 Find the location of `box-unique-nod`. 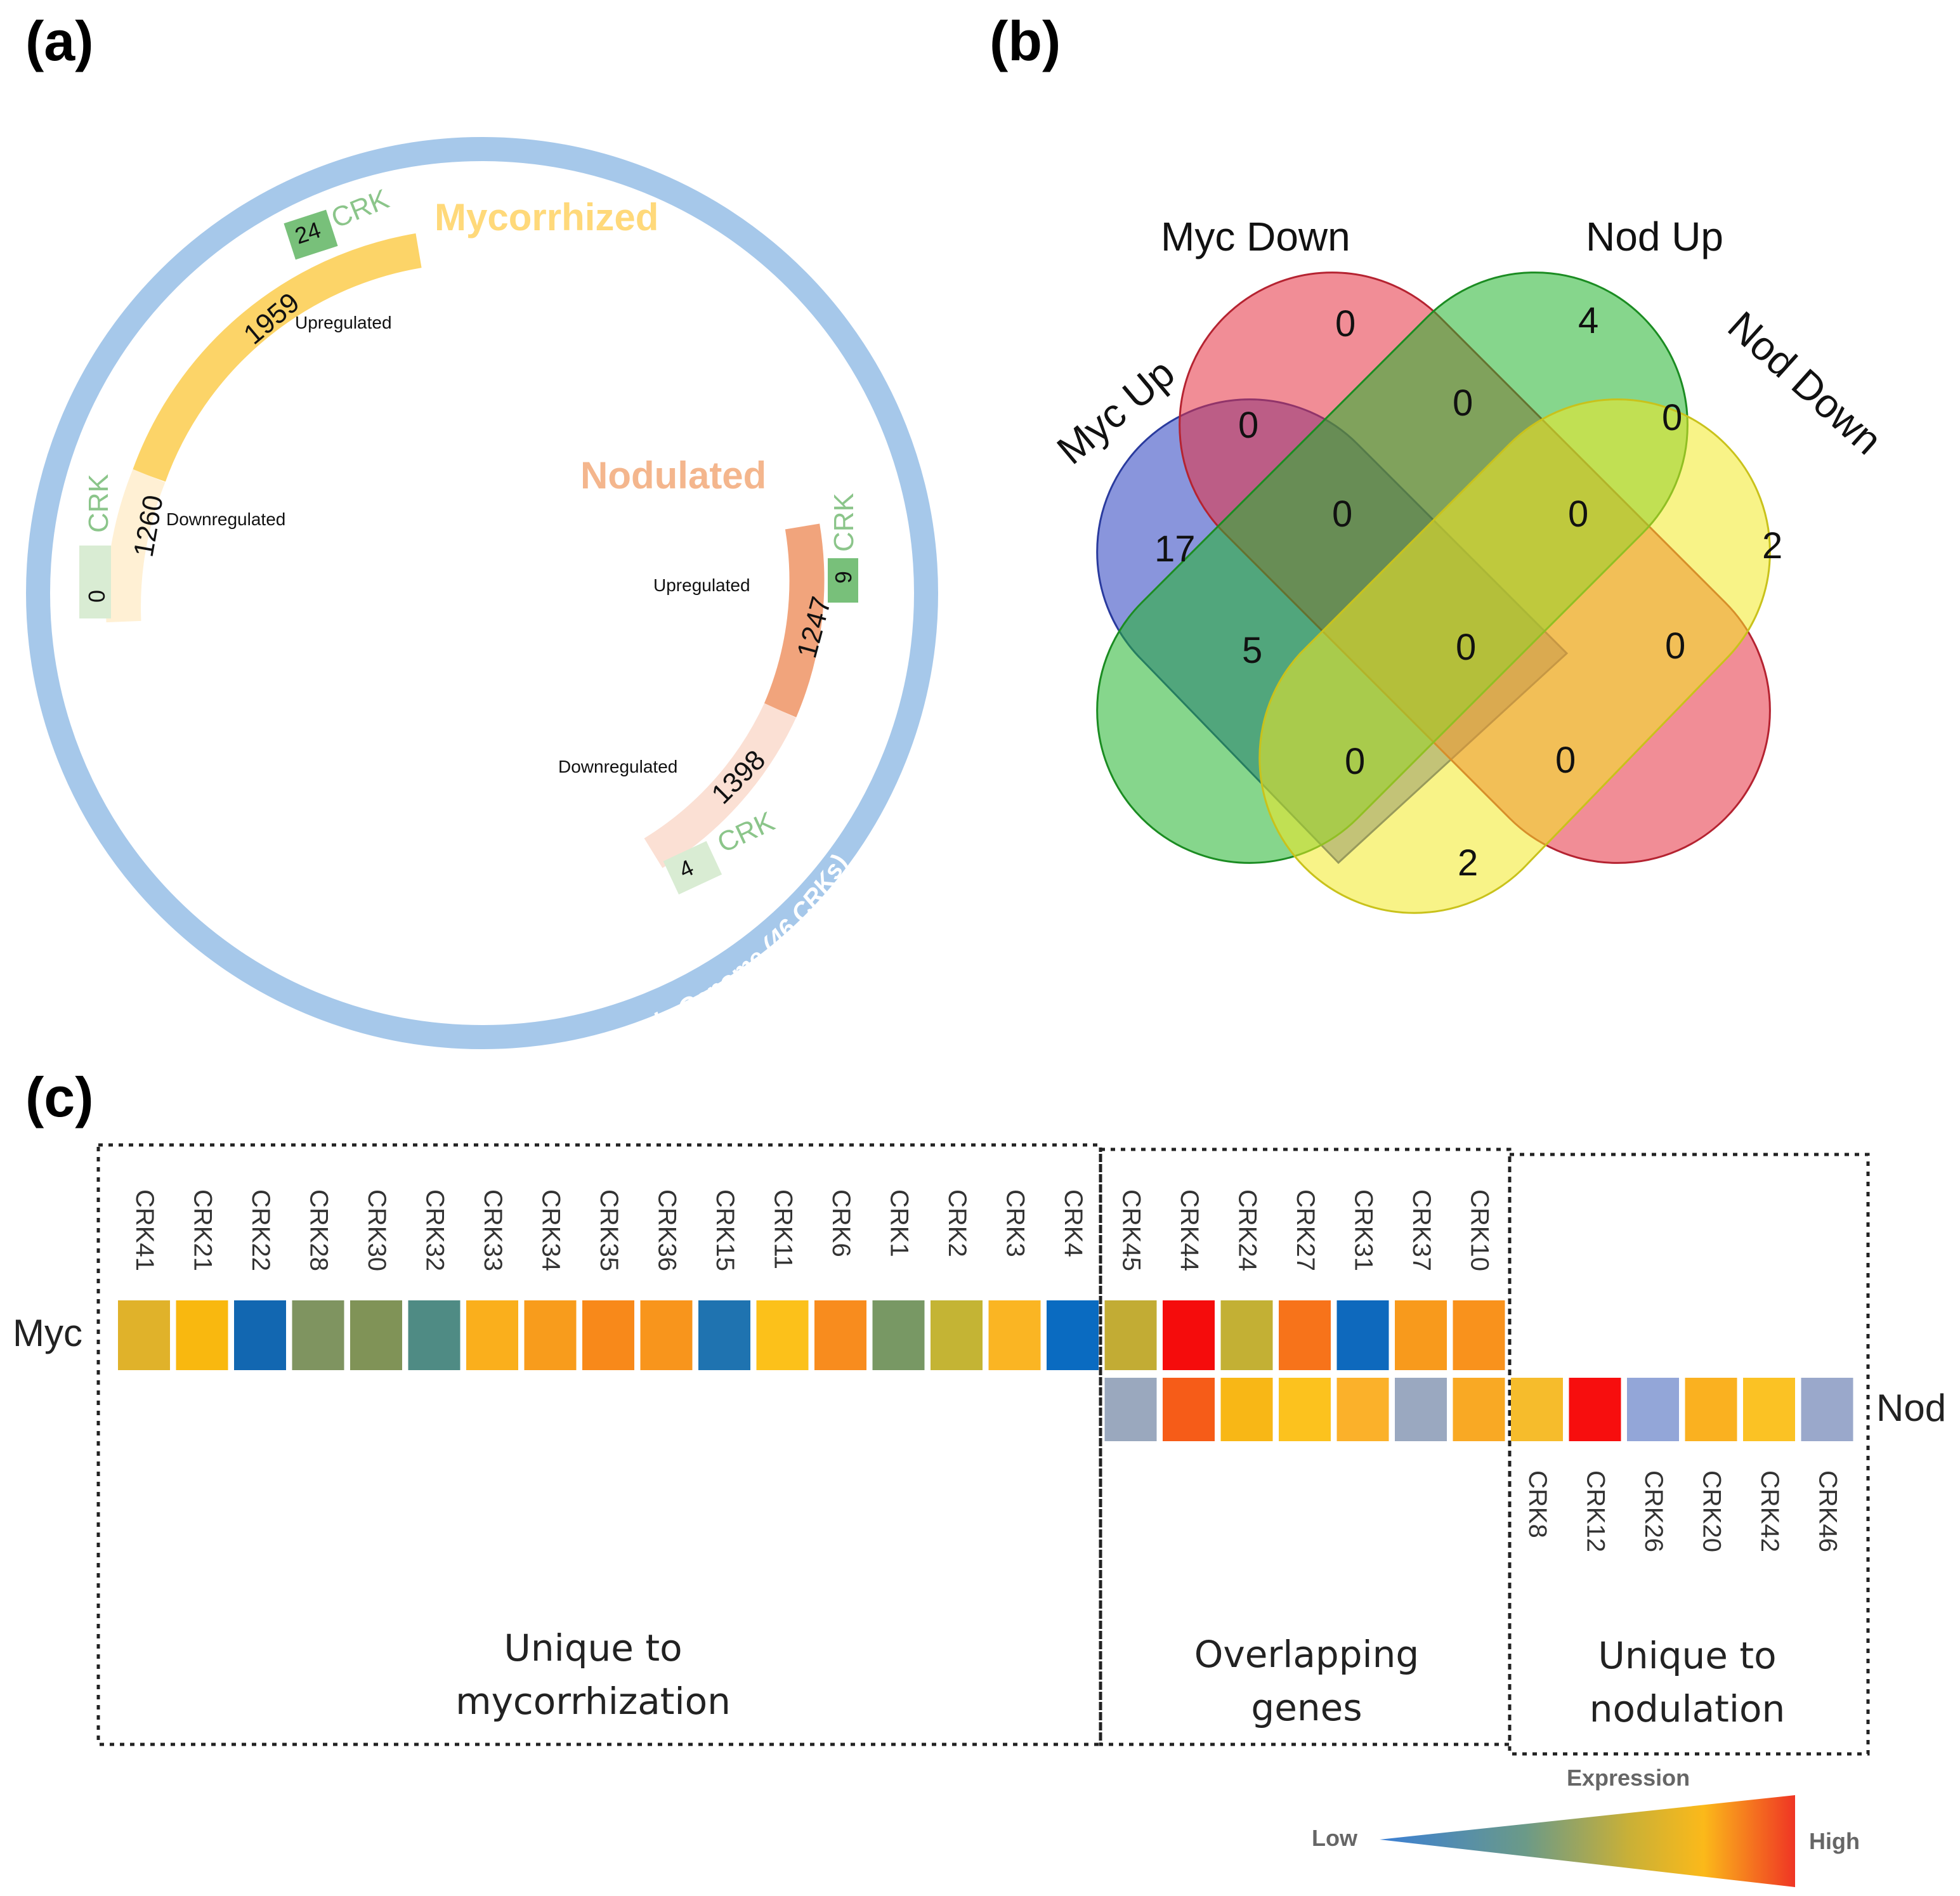

box-unique-nod is located at coordinates (1689, 1454).